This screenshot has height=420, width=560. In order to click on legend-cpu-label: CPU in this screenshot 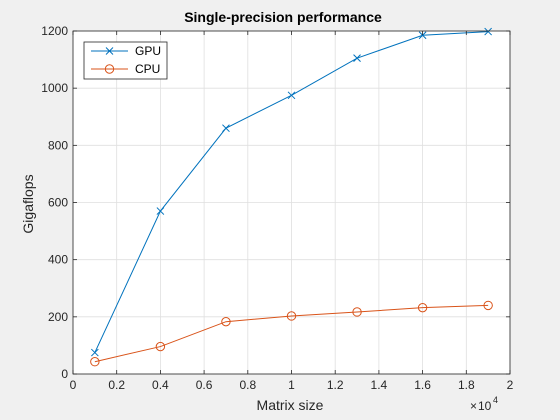, I will do `click(147, 69)`.